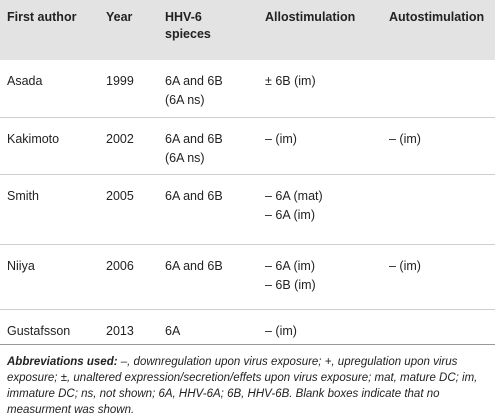 This screenshot has width=495, height=418. Describe the element at coordinates (39, 331) in the screenshot. I see `cell-line: Gustafsson` at that location.